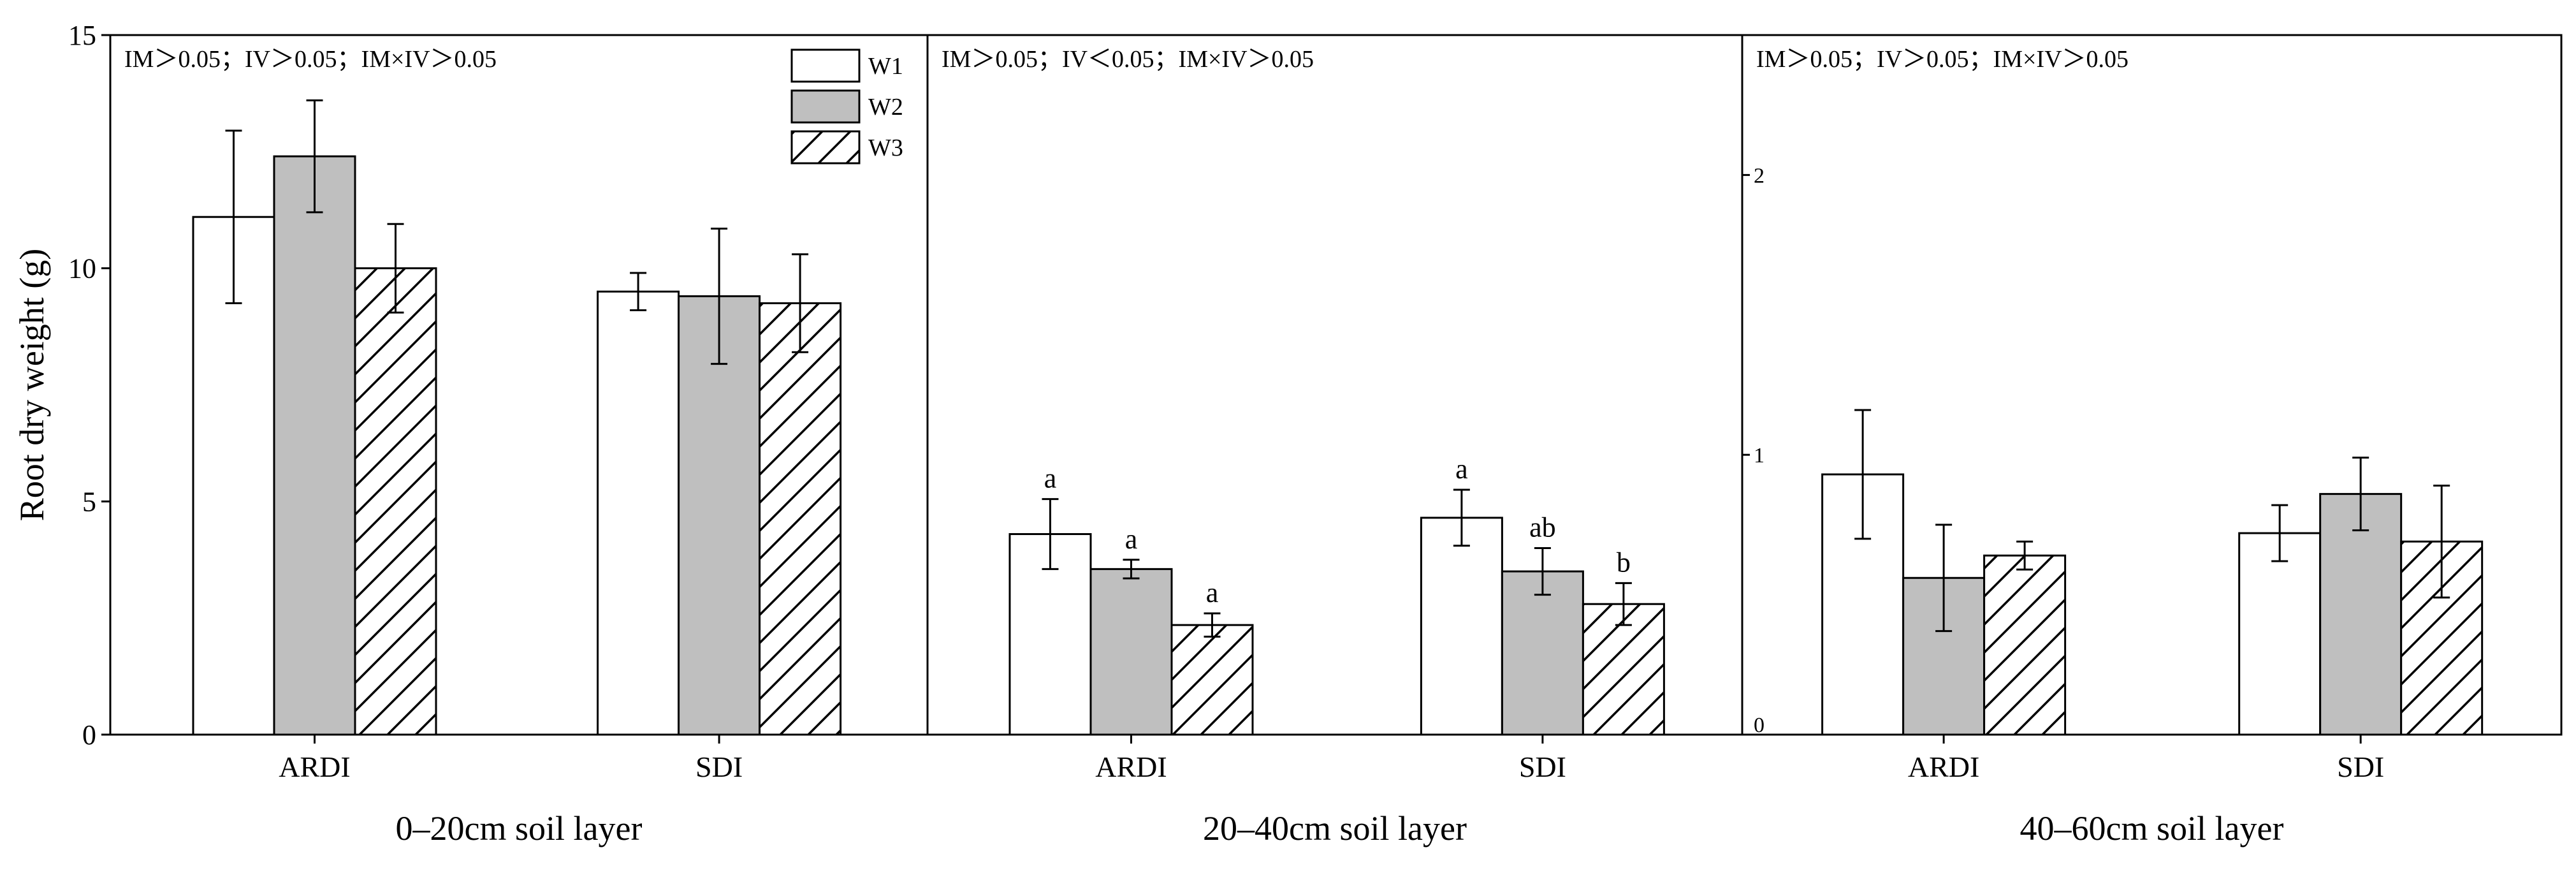  I want to click on panel-title: 0–20cm soil layer, so click(519, 828).